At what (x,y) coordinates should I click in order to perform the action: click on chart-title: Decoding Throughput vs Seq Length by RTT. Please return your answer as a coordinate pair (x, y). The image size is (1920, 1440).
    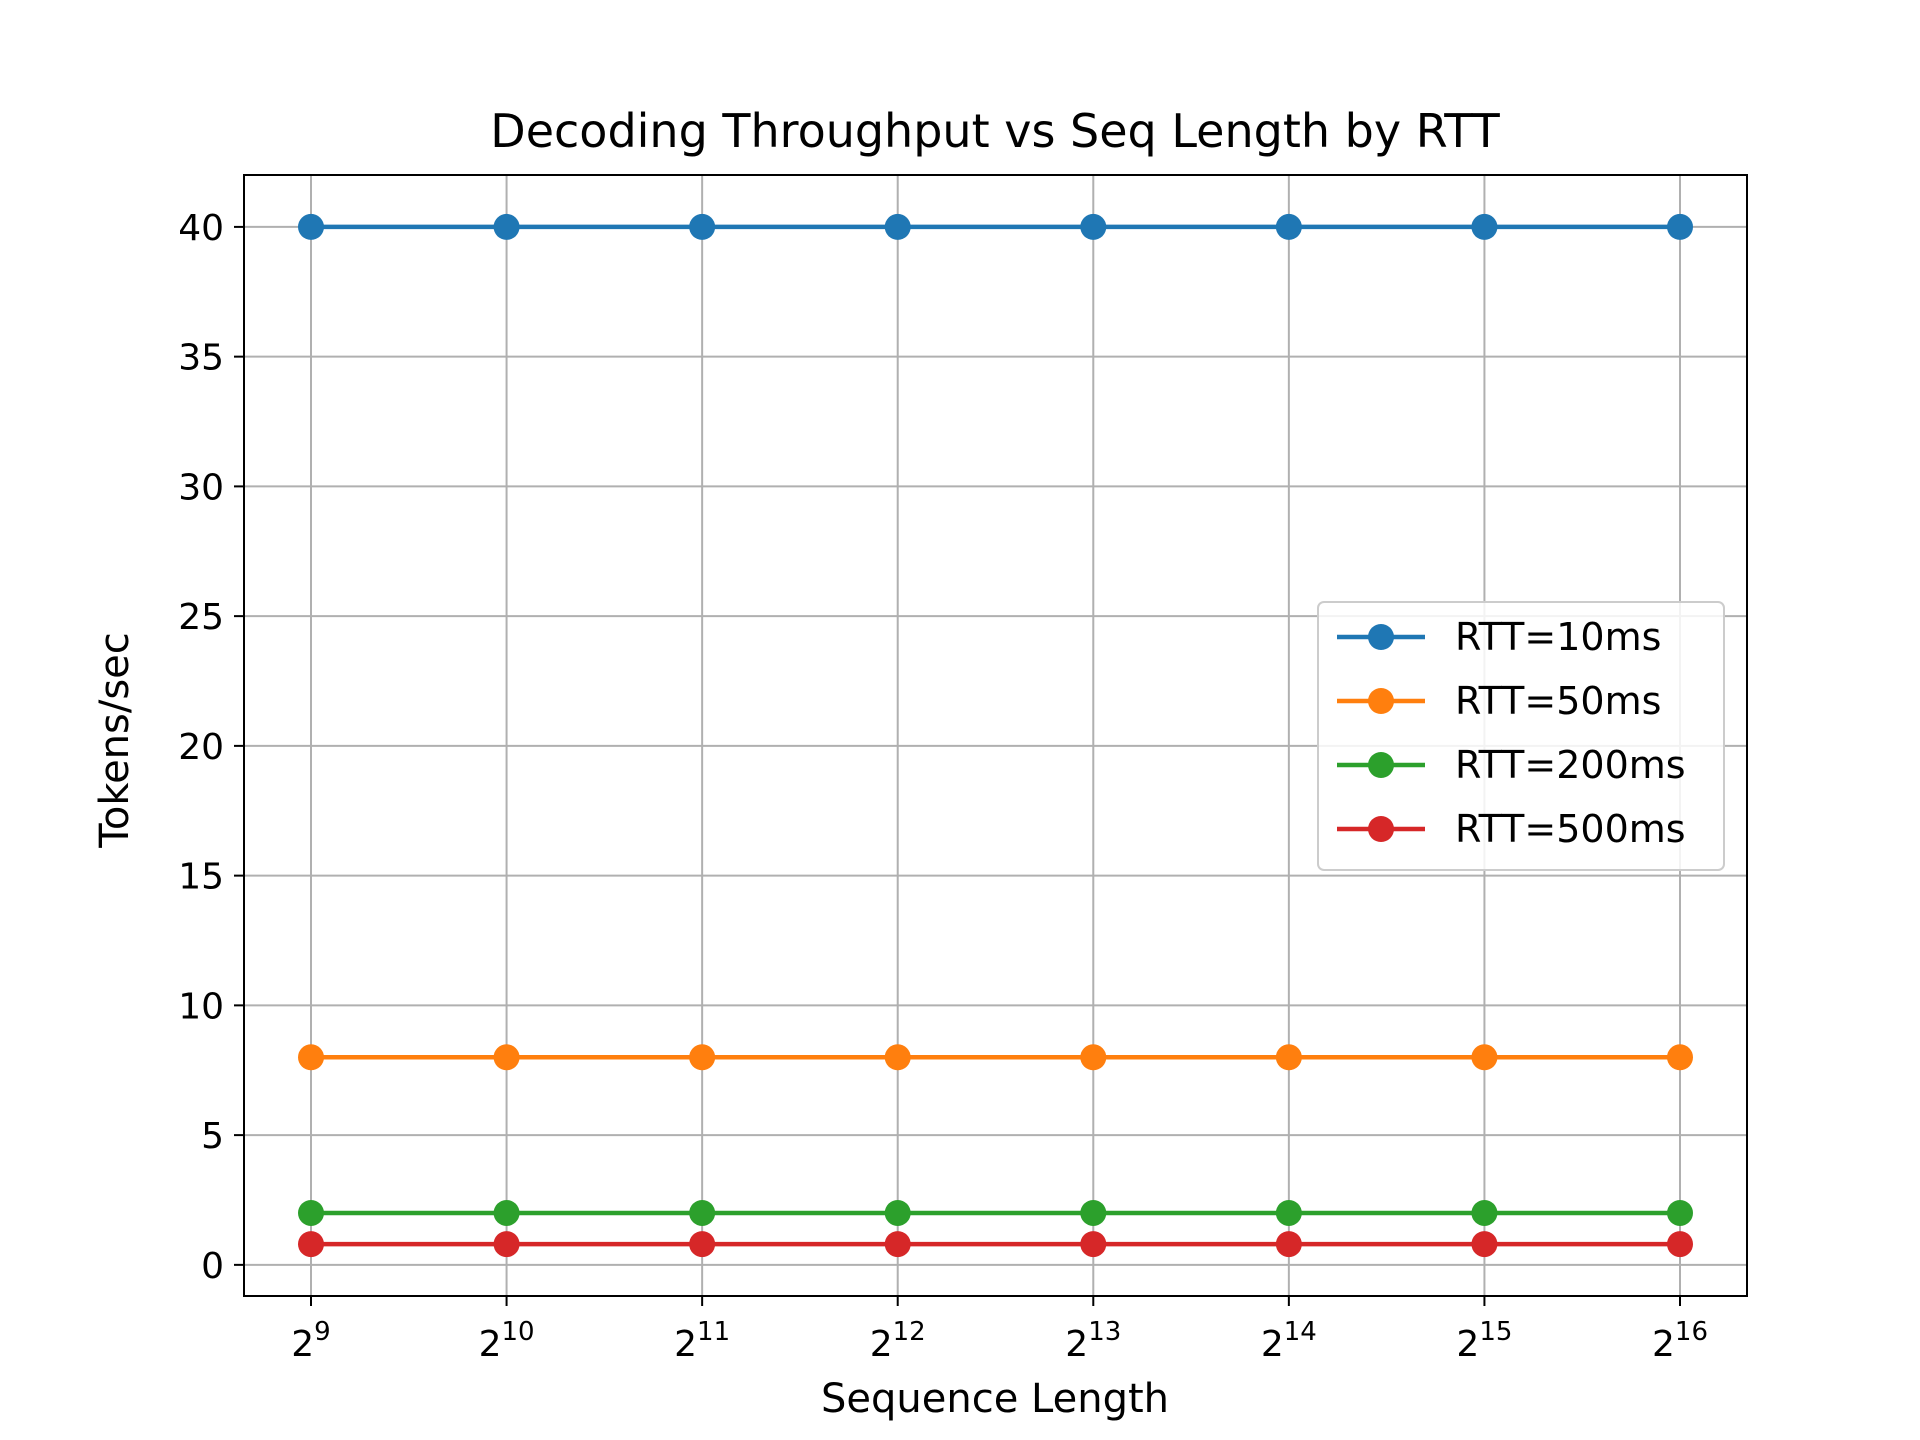
    Looking at the image, I should click on (995, 131).